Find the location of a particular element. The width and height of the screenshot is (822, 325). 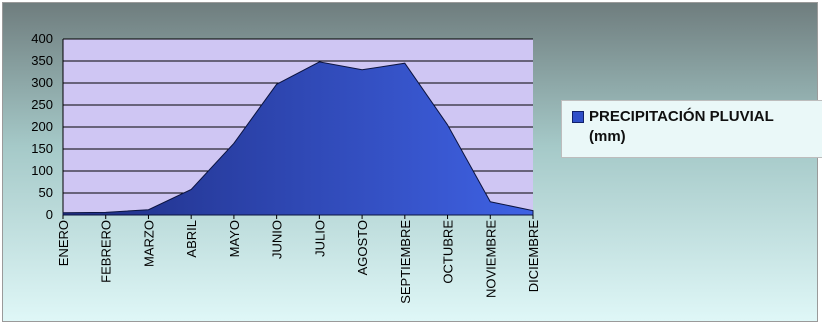

legend-swatch is located at coordinates (578, 117).